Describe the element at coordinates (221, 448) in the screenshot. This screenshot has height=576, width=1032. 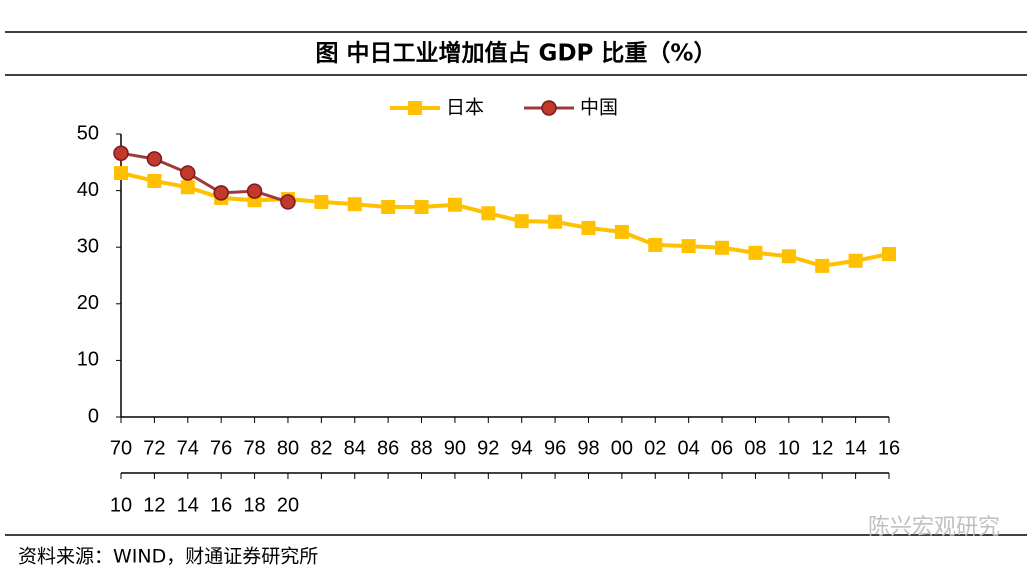
I see `x-tick-label: 76` at that location.